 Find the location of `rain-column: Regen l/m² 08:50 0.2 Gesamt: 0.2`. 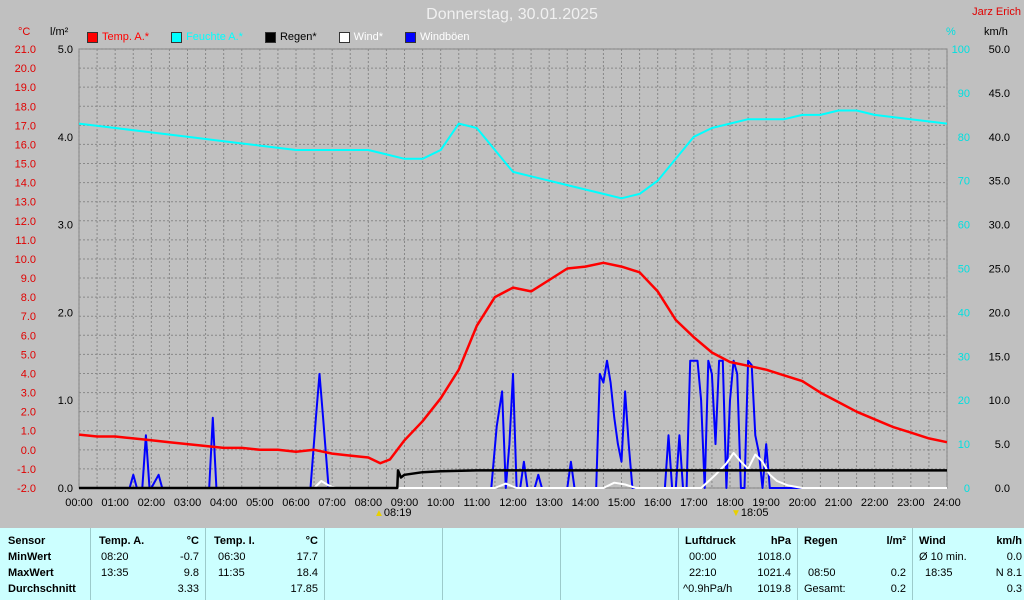

rain-column: Regen l/m² 08:50 0.2 Gesamt: 0.2 is located at coordinates (855, 564).